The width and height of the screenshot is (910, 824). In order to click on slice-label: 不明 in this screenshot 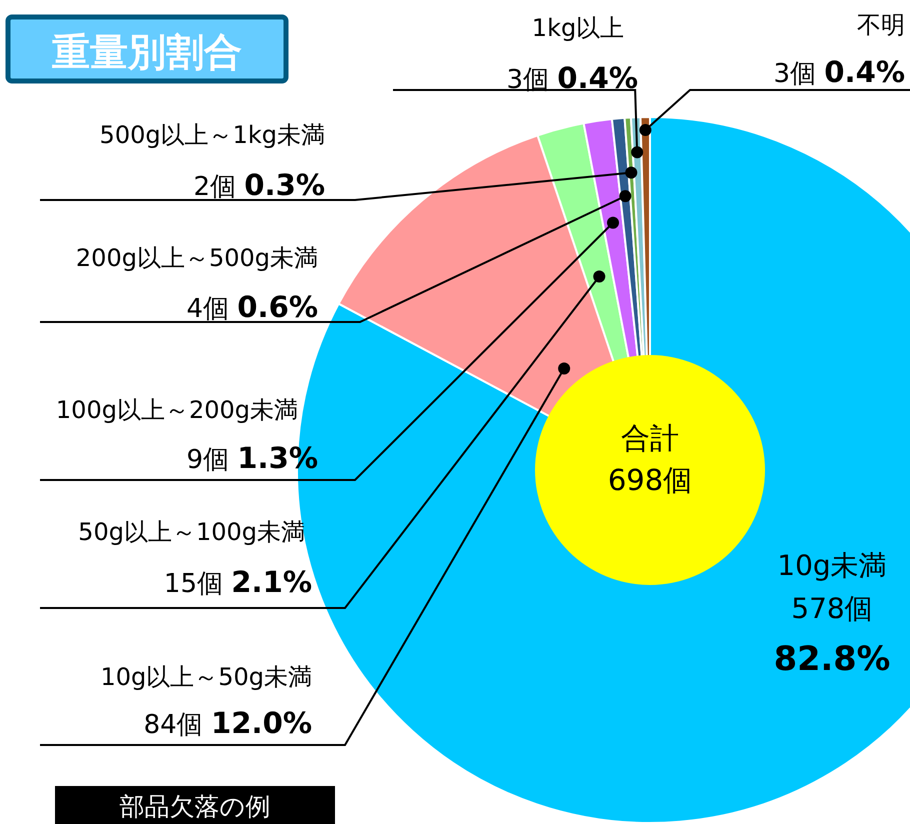, I will do `click(881, 25)`.